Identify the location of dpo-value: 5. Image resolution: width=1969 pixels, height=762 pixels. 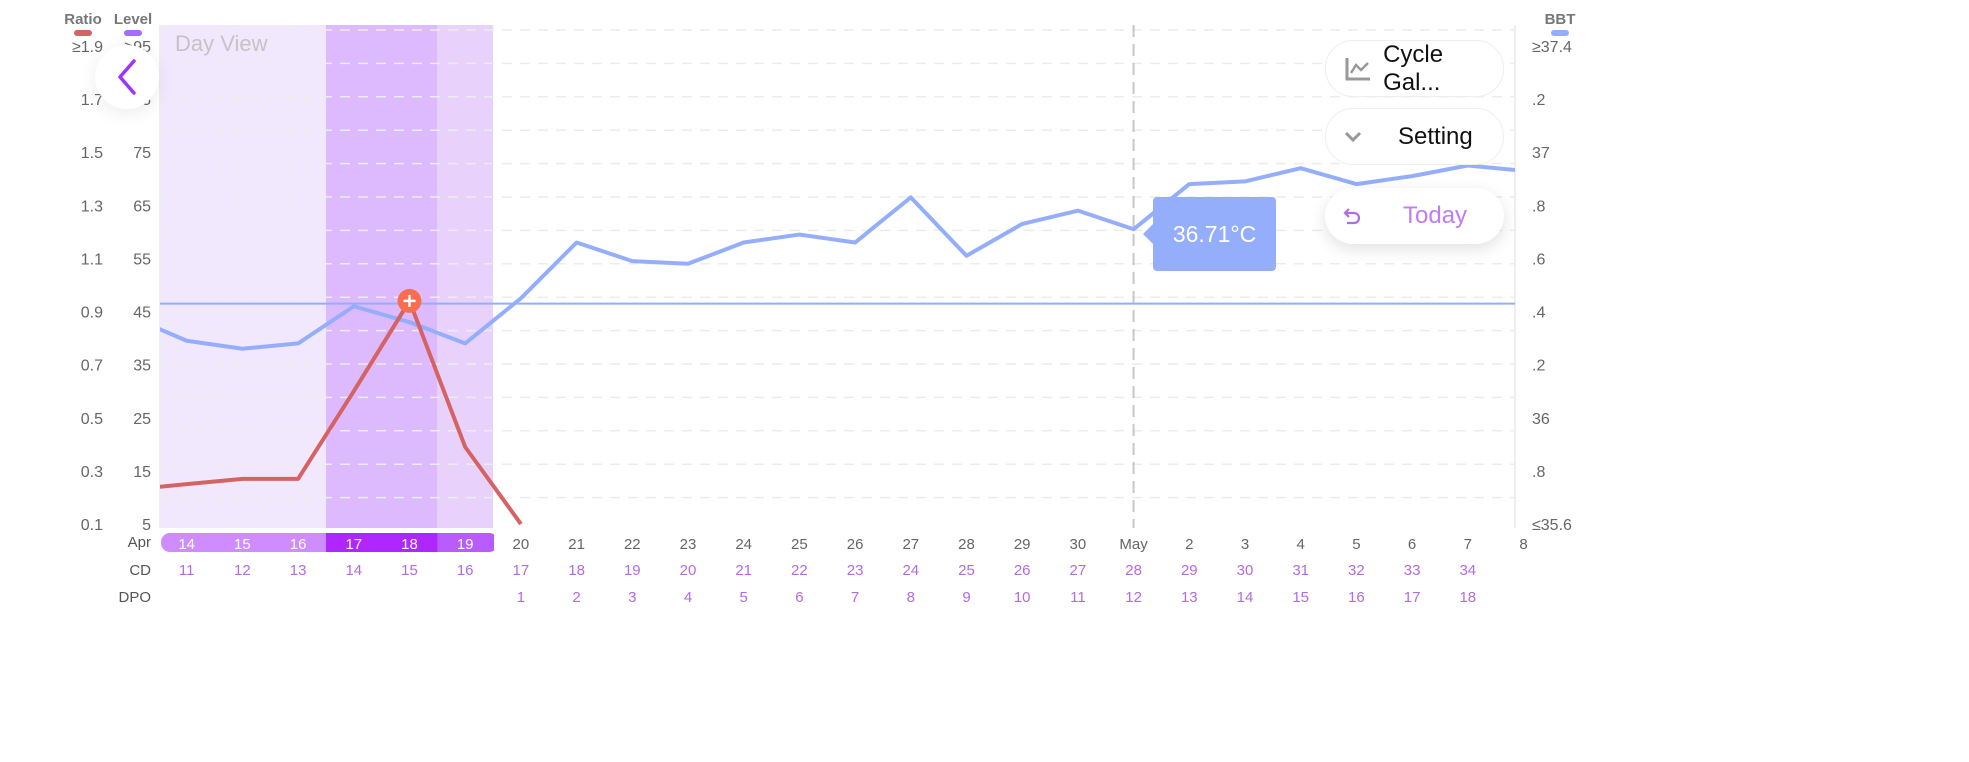
(744, 597).